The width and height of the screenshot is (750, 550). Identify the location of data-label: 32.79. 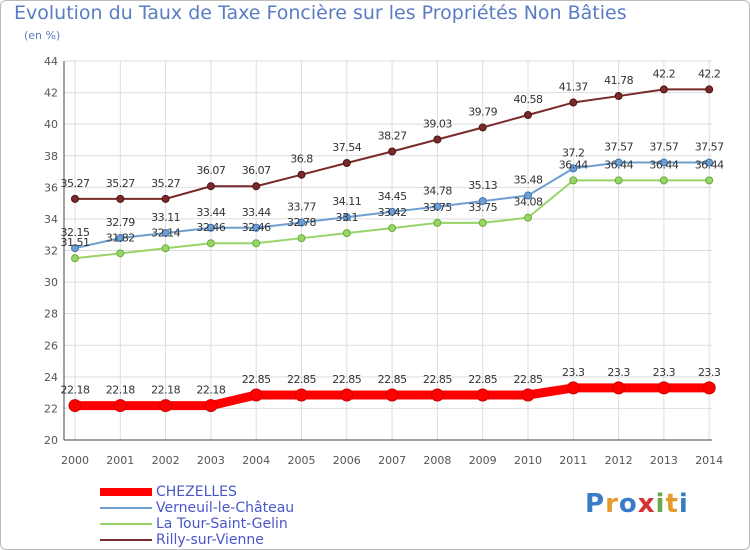
(120, 222).